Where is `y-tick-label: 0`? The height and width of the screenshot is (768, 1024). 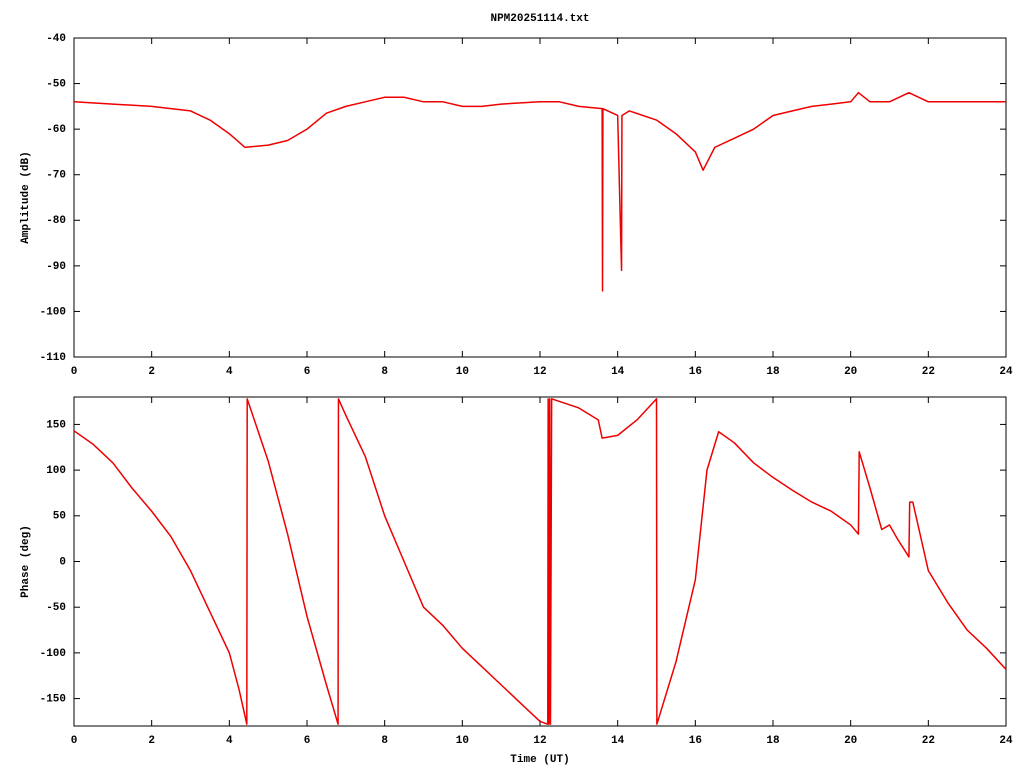 y-tick-label: 0 is located at coordinates (62, 562).